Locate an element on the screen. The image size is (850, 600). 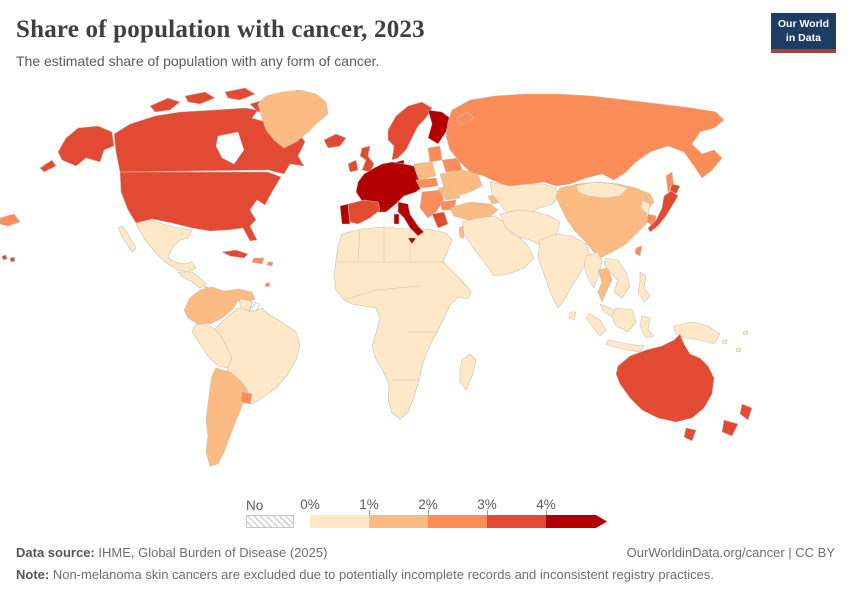
region-africa is located at coordinates (402, 323).